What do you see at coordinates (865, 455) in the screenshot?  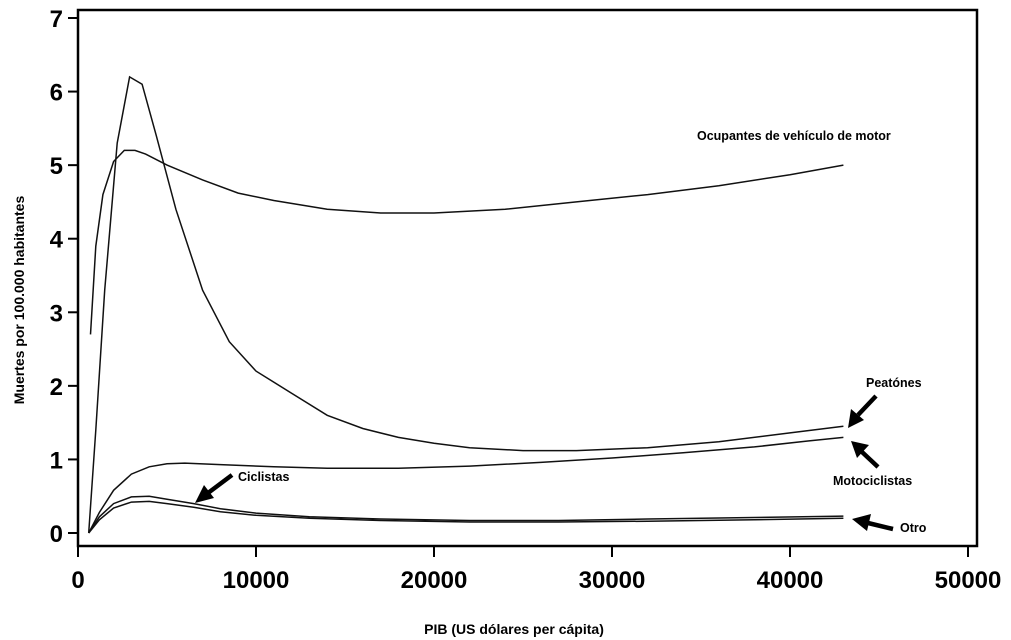 I see `arrow-motociclistas` at bounding box center [865, 455].